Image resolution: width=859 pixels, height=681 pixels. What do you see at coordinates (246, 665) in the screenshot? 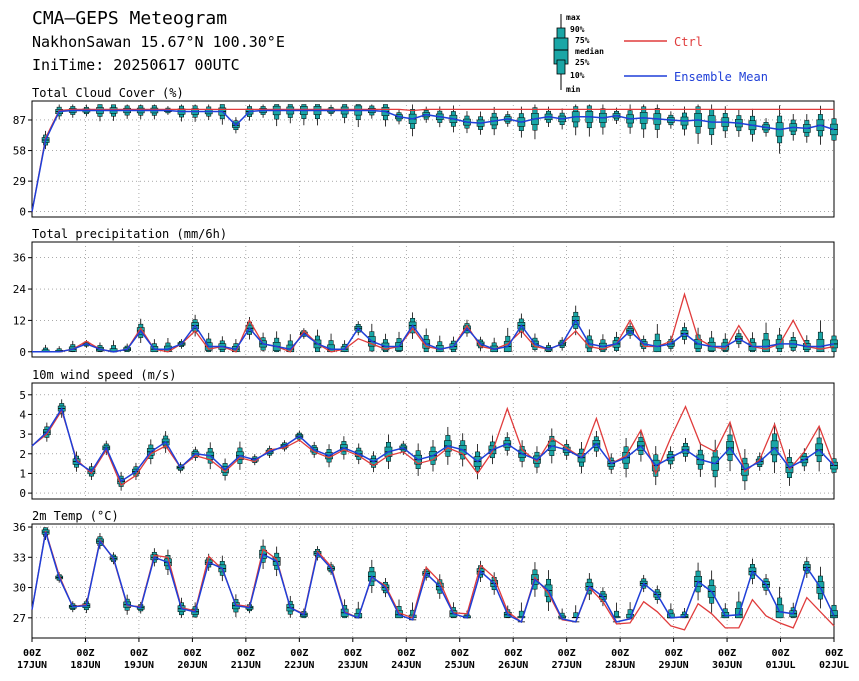
I see `x-tick-label-date: 21JUN` at bounding box center [246, 665].